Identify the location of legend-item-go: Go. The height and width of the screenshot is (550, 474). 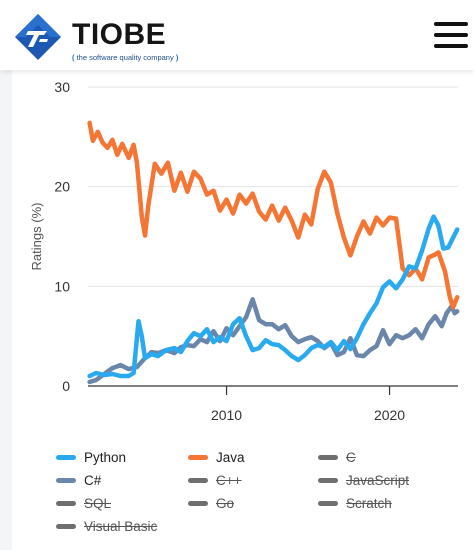
(211, 503).